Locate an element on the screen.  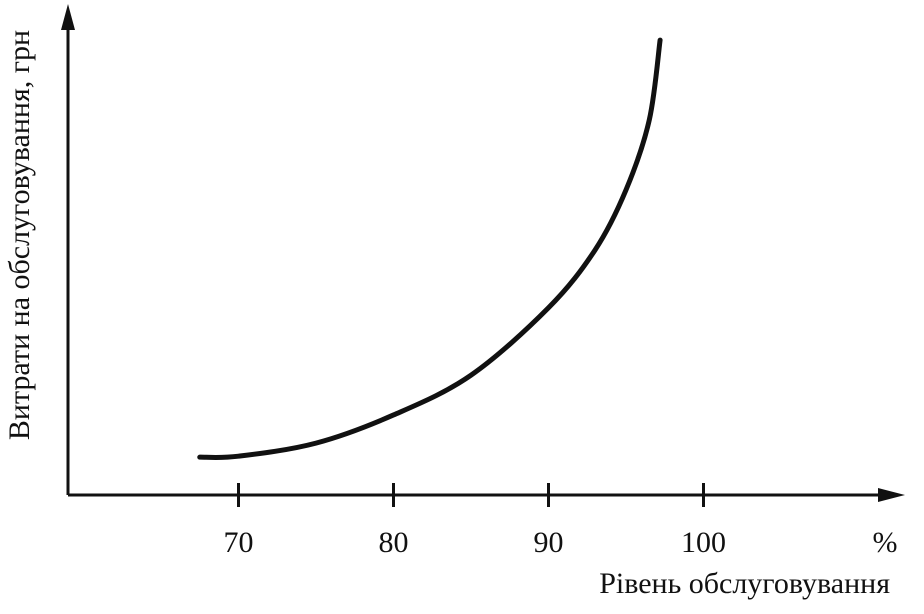
y-axis-label: Витрати на обслуговування, грн is located at coordinates (19, 235).